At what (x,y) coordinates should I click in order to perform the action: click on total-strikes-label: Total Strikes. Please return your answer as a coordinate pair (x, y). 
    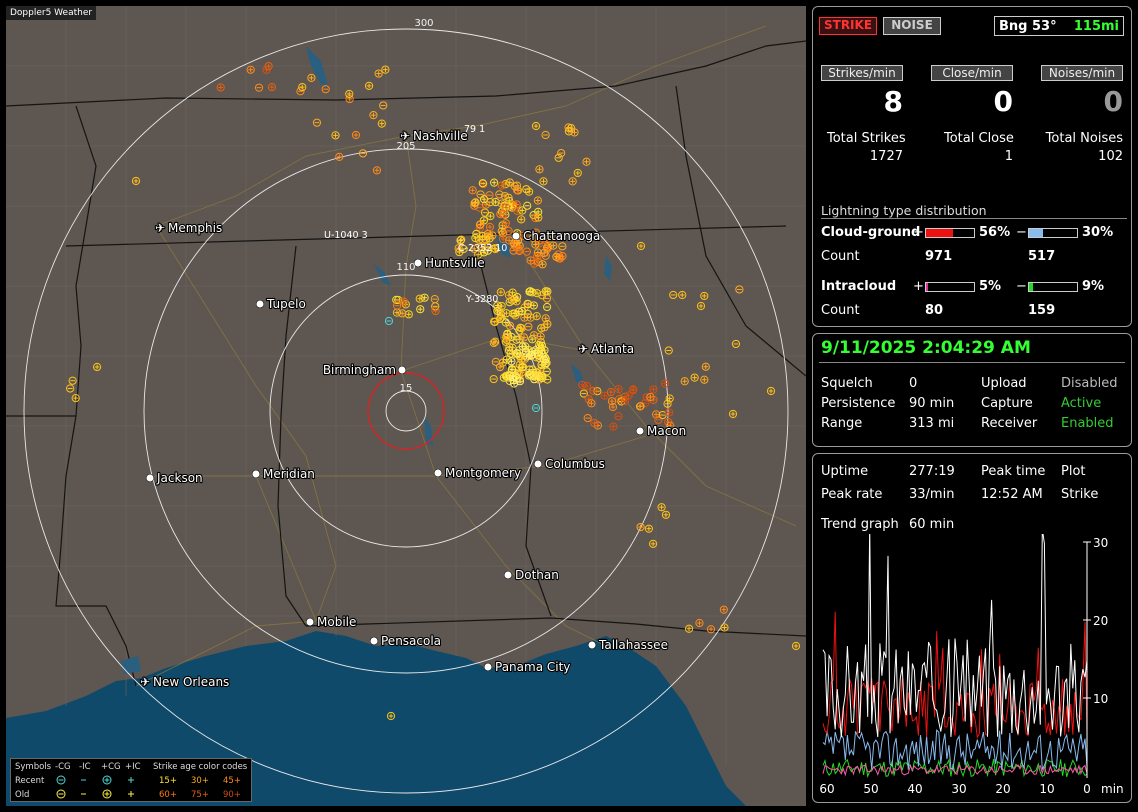
    Looking at the image, I should click on (866, 138).